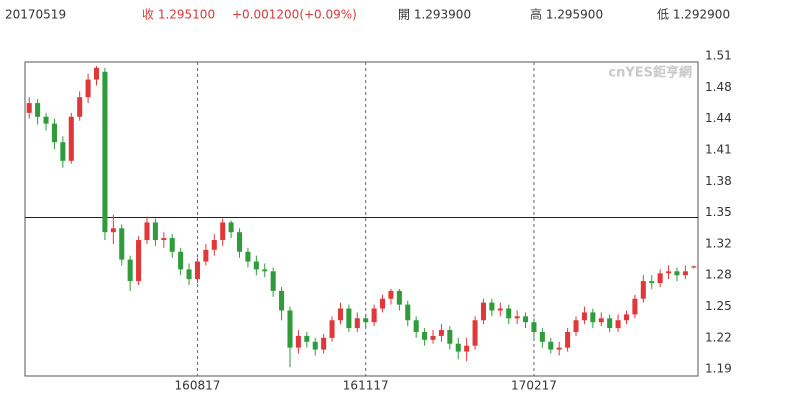 The width and height of the screenshot is (800, 406). Describe the element at coordinates (718, 212) in the screenshot. I see `y-tick-label: 1.35` at that location.